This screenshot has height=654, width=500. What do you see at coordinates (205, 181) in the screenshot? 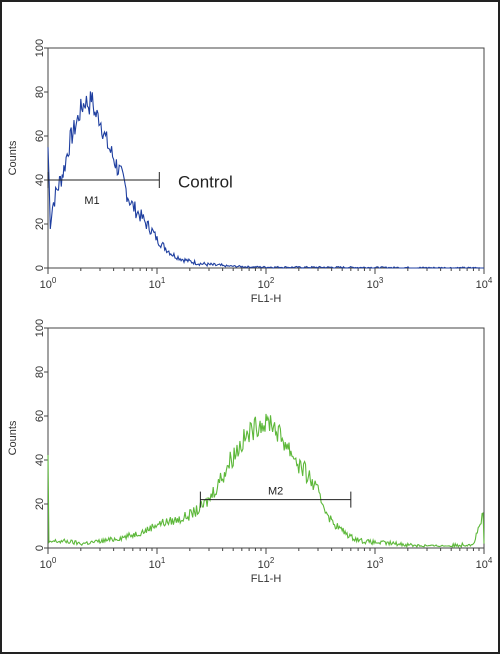
I see `control-annotation: Control` at bounding box center [205, 181].